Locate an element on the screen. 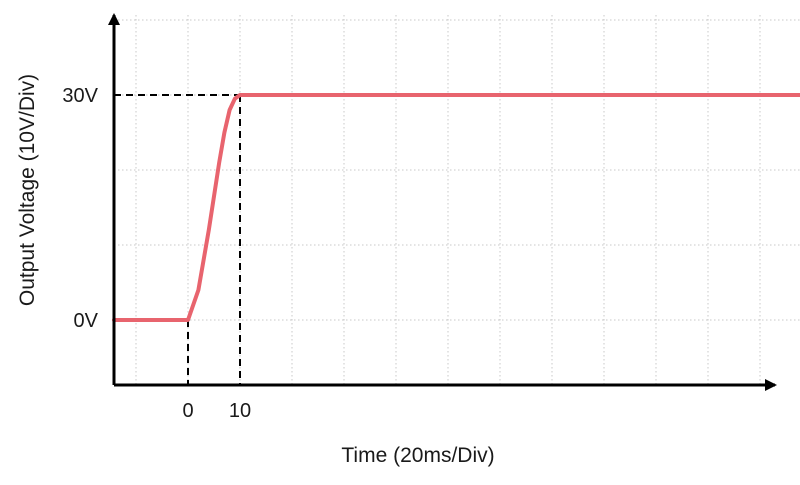 Image resolution: width=800 pixels, height=485 pixels. x-tick-label: 10 is located at coordinates (240, 411).